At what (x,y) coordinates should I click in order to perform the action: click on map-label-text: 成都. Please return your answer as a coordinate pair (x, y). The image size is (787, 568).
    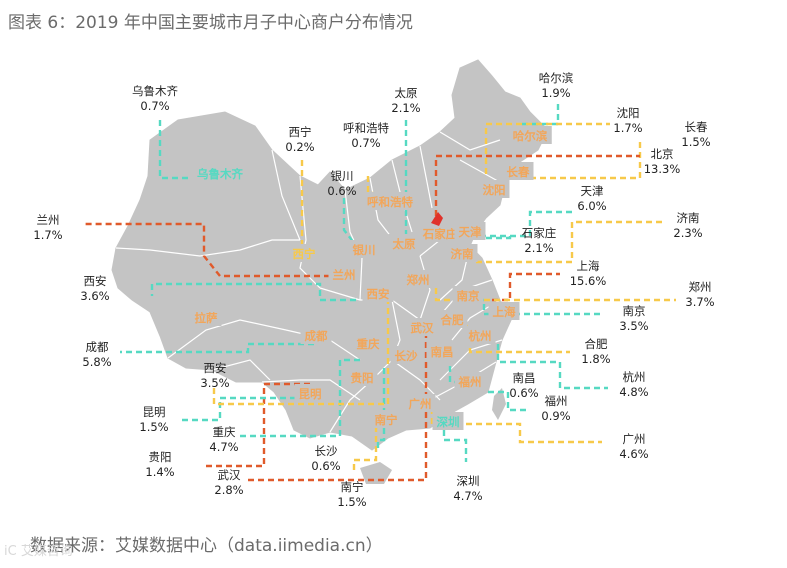
    Looking at the image, I should click on (316, 336).